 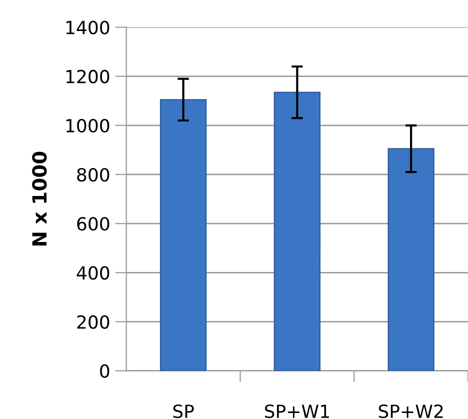 What do you see at coordinates (93, 322) in the screenshot?
I see `y-tick-label: 200` at bounding box center [93, 322].